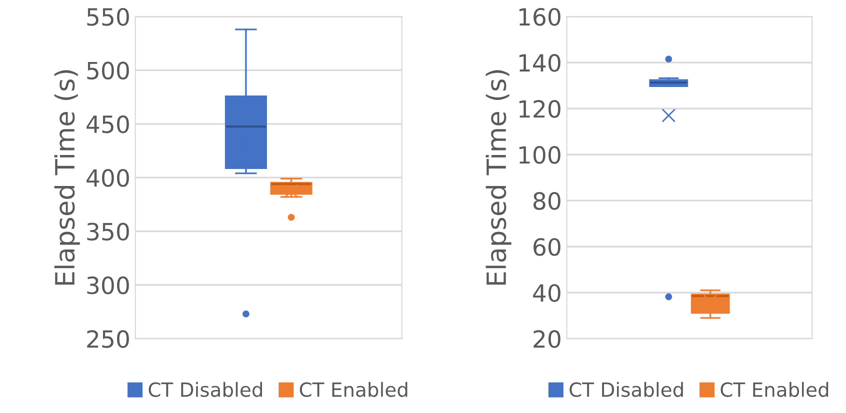 The width and height of the screenshot is (846, 413). What do you see at coordinates (107, 124) in the screenshot?
I see `y-tick-label: 450` at bounding box center [107, 124].